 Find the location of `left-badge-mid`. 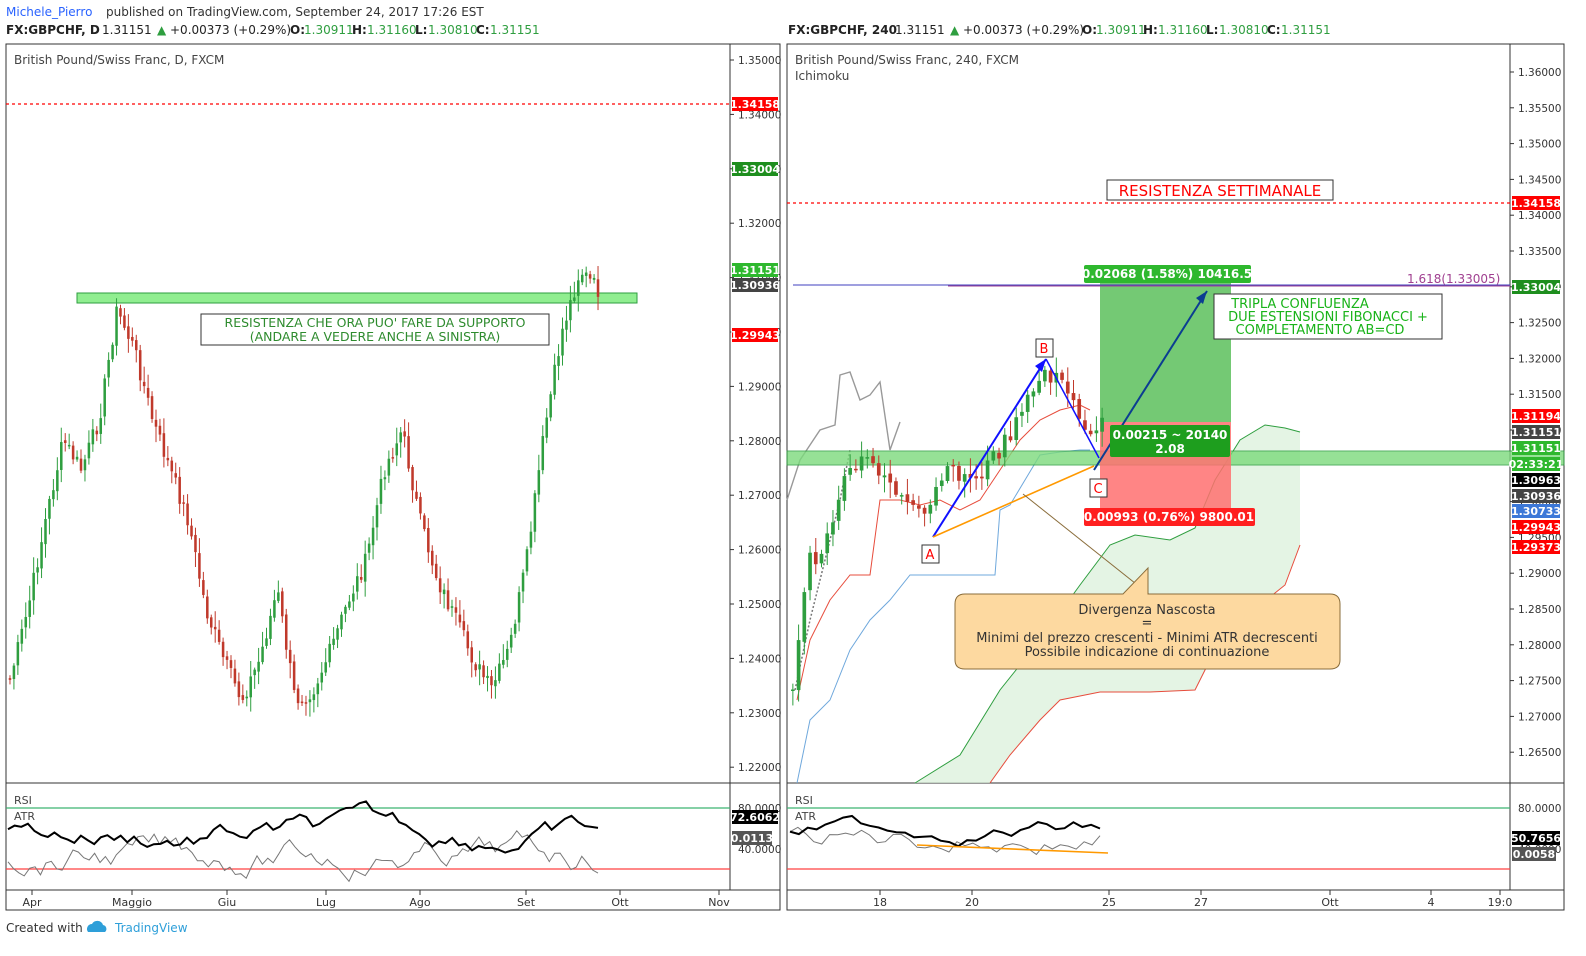

left-badge-mid is located at coordinates (755, 285).